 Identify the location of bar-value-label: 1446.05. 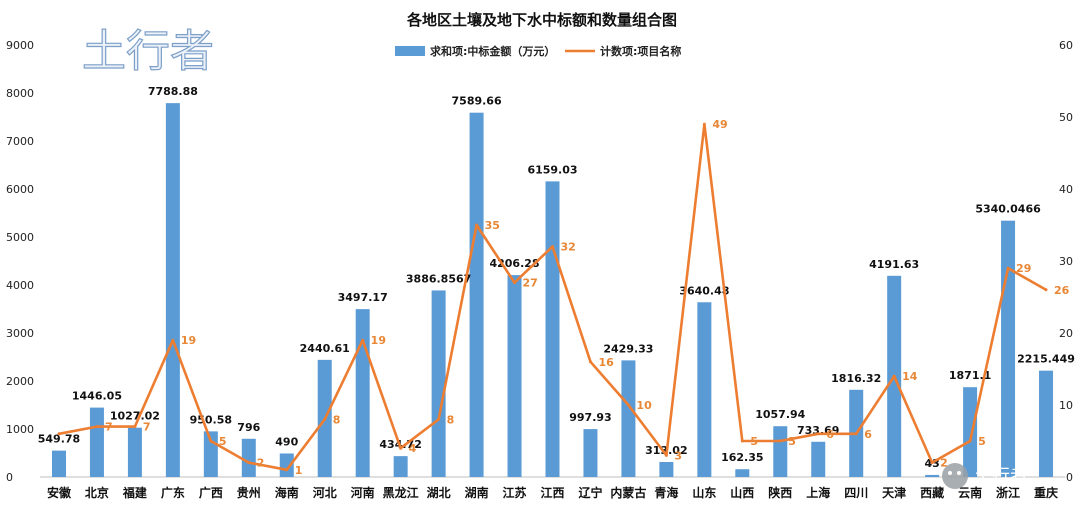
(97, 396).